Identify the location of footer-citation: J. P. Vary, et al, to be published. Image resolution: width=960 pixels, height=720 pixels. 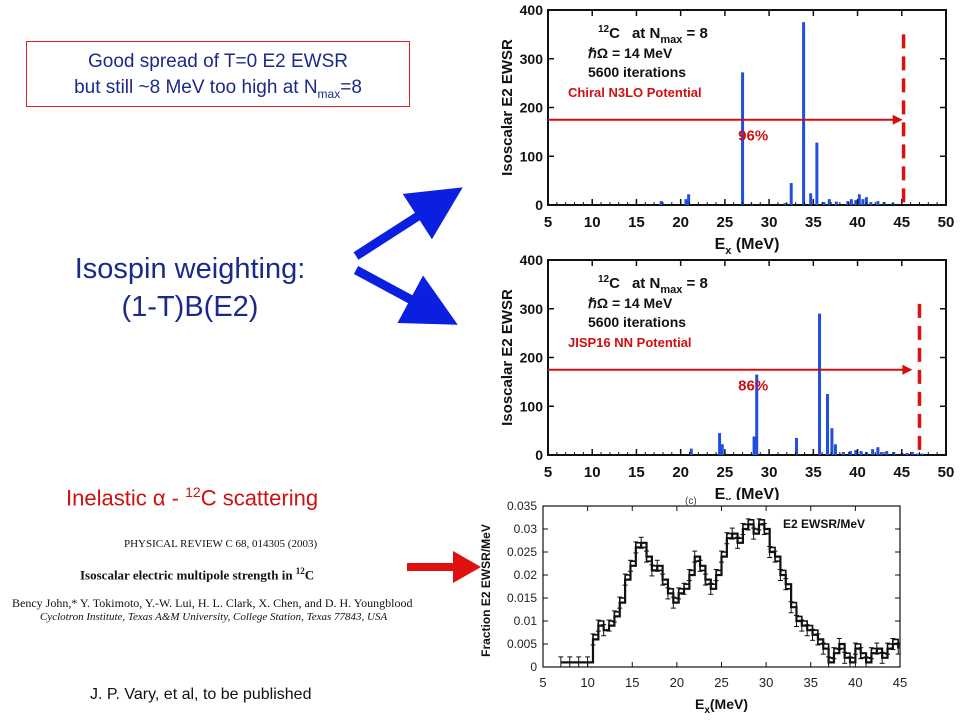
(201, 694).